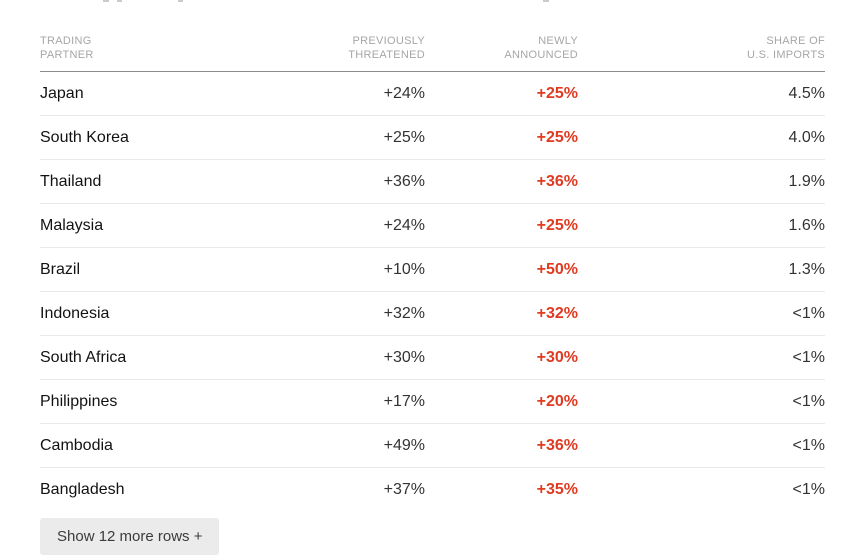 The image size is (850, 560). What do you see at coordinates (140, 181) in the screenshot?
I see `partner-cell: Thailand` at bounding box center [140, 181].